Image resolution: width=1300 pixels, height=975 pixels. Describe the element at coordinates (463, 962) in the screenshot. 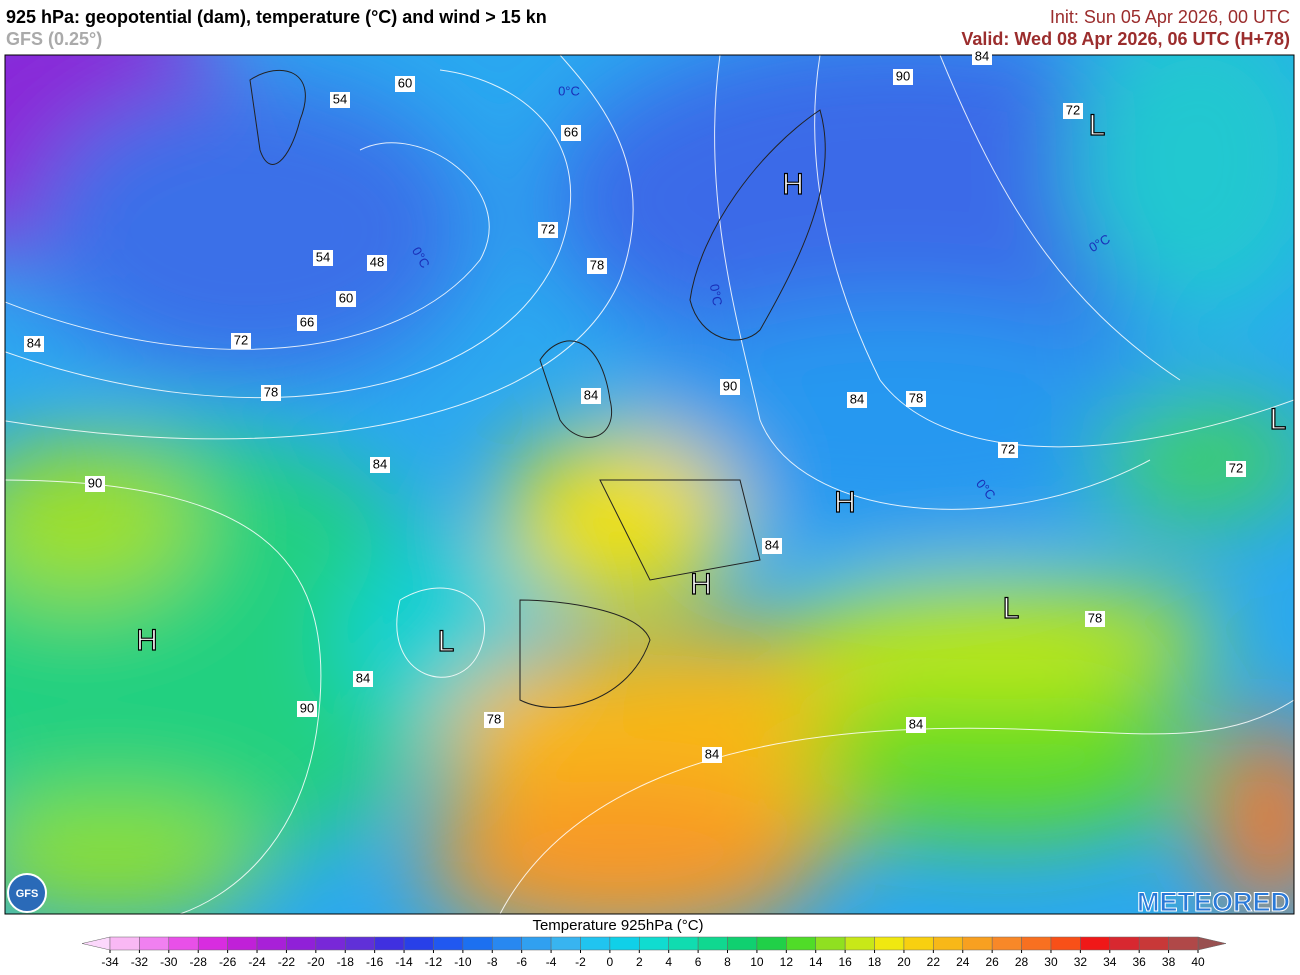

I see `colorbar-tick-label: -10` at that location.